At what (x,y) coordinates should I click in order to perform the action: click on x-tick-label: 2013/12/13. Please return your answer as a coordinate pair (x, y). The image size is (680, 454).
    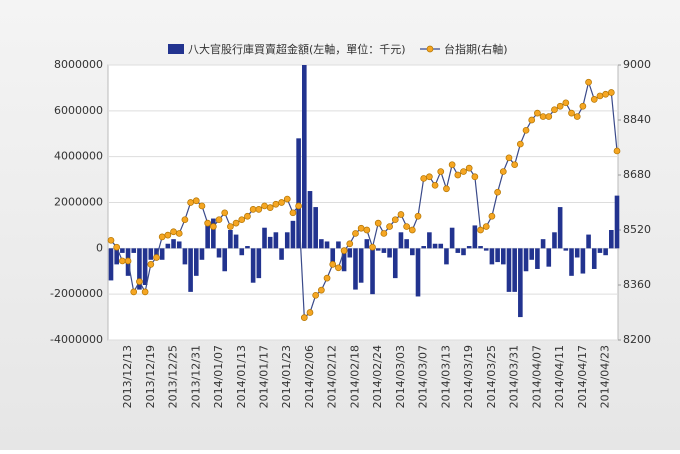
    Looking at the image, I should click on (127, 376).